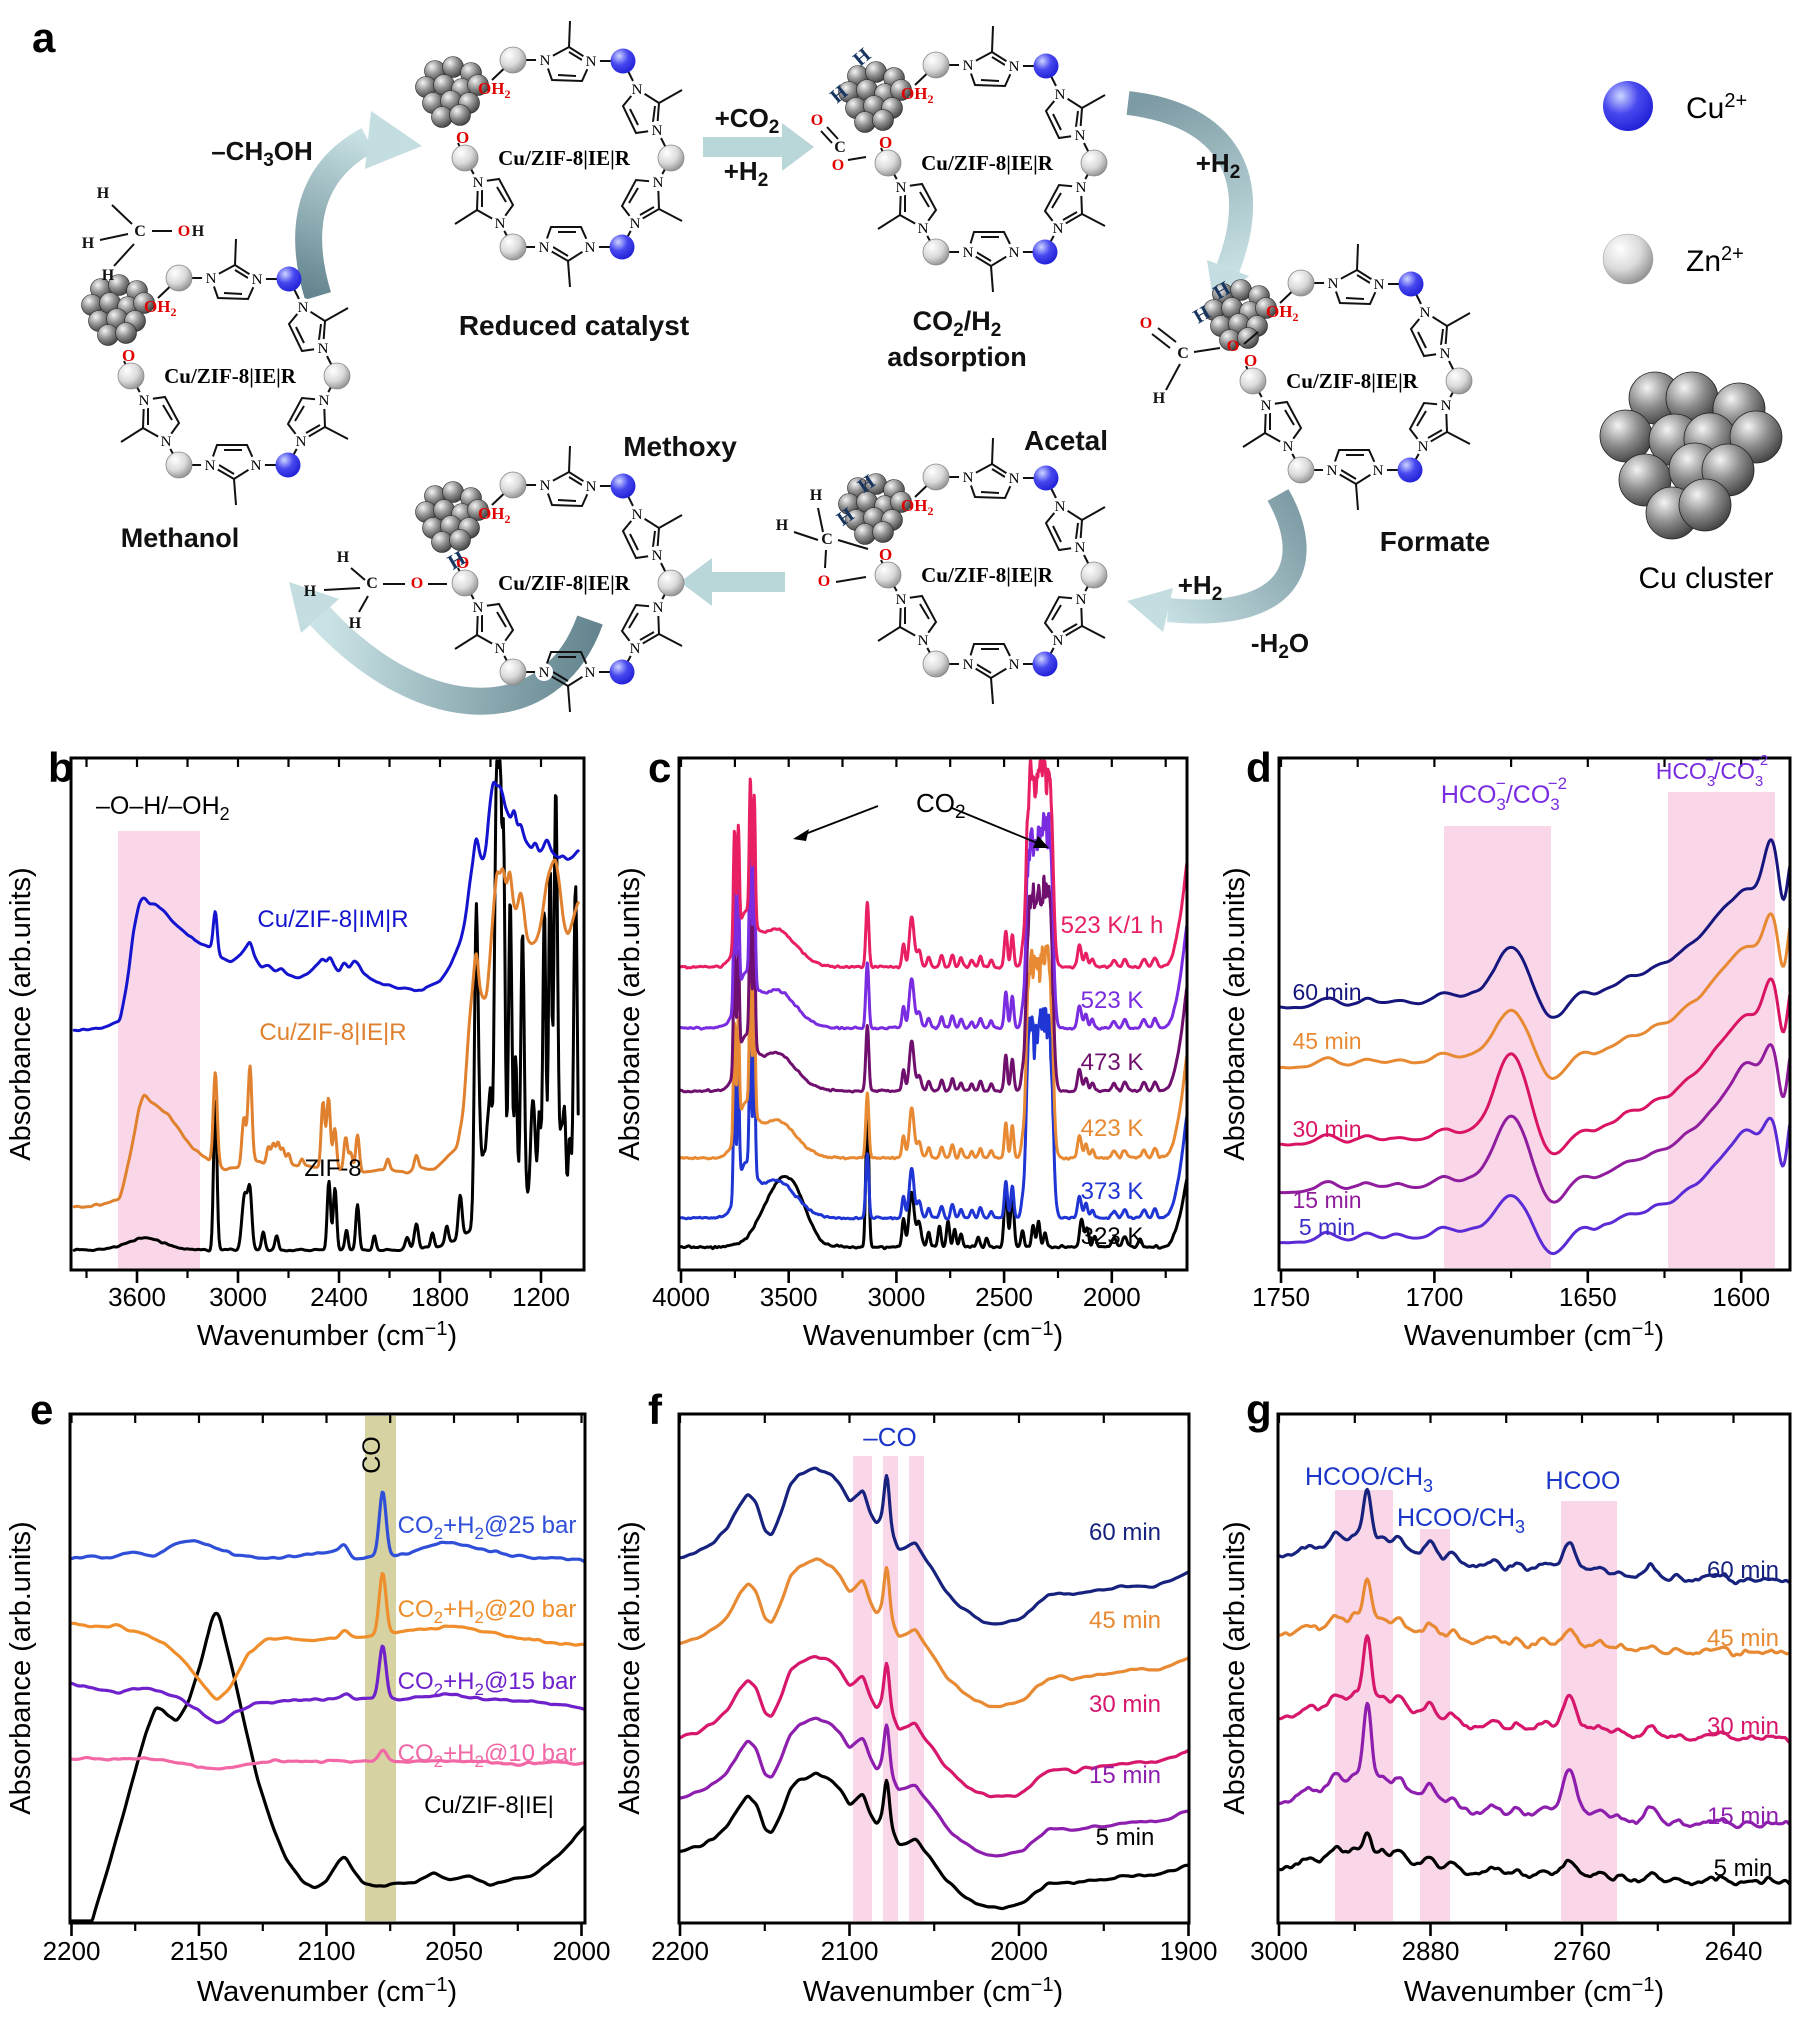 The image size is (1806, 2020). I want to click on svg-text: 2760, so click(1582, 1951).